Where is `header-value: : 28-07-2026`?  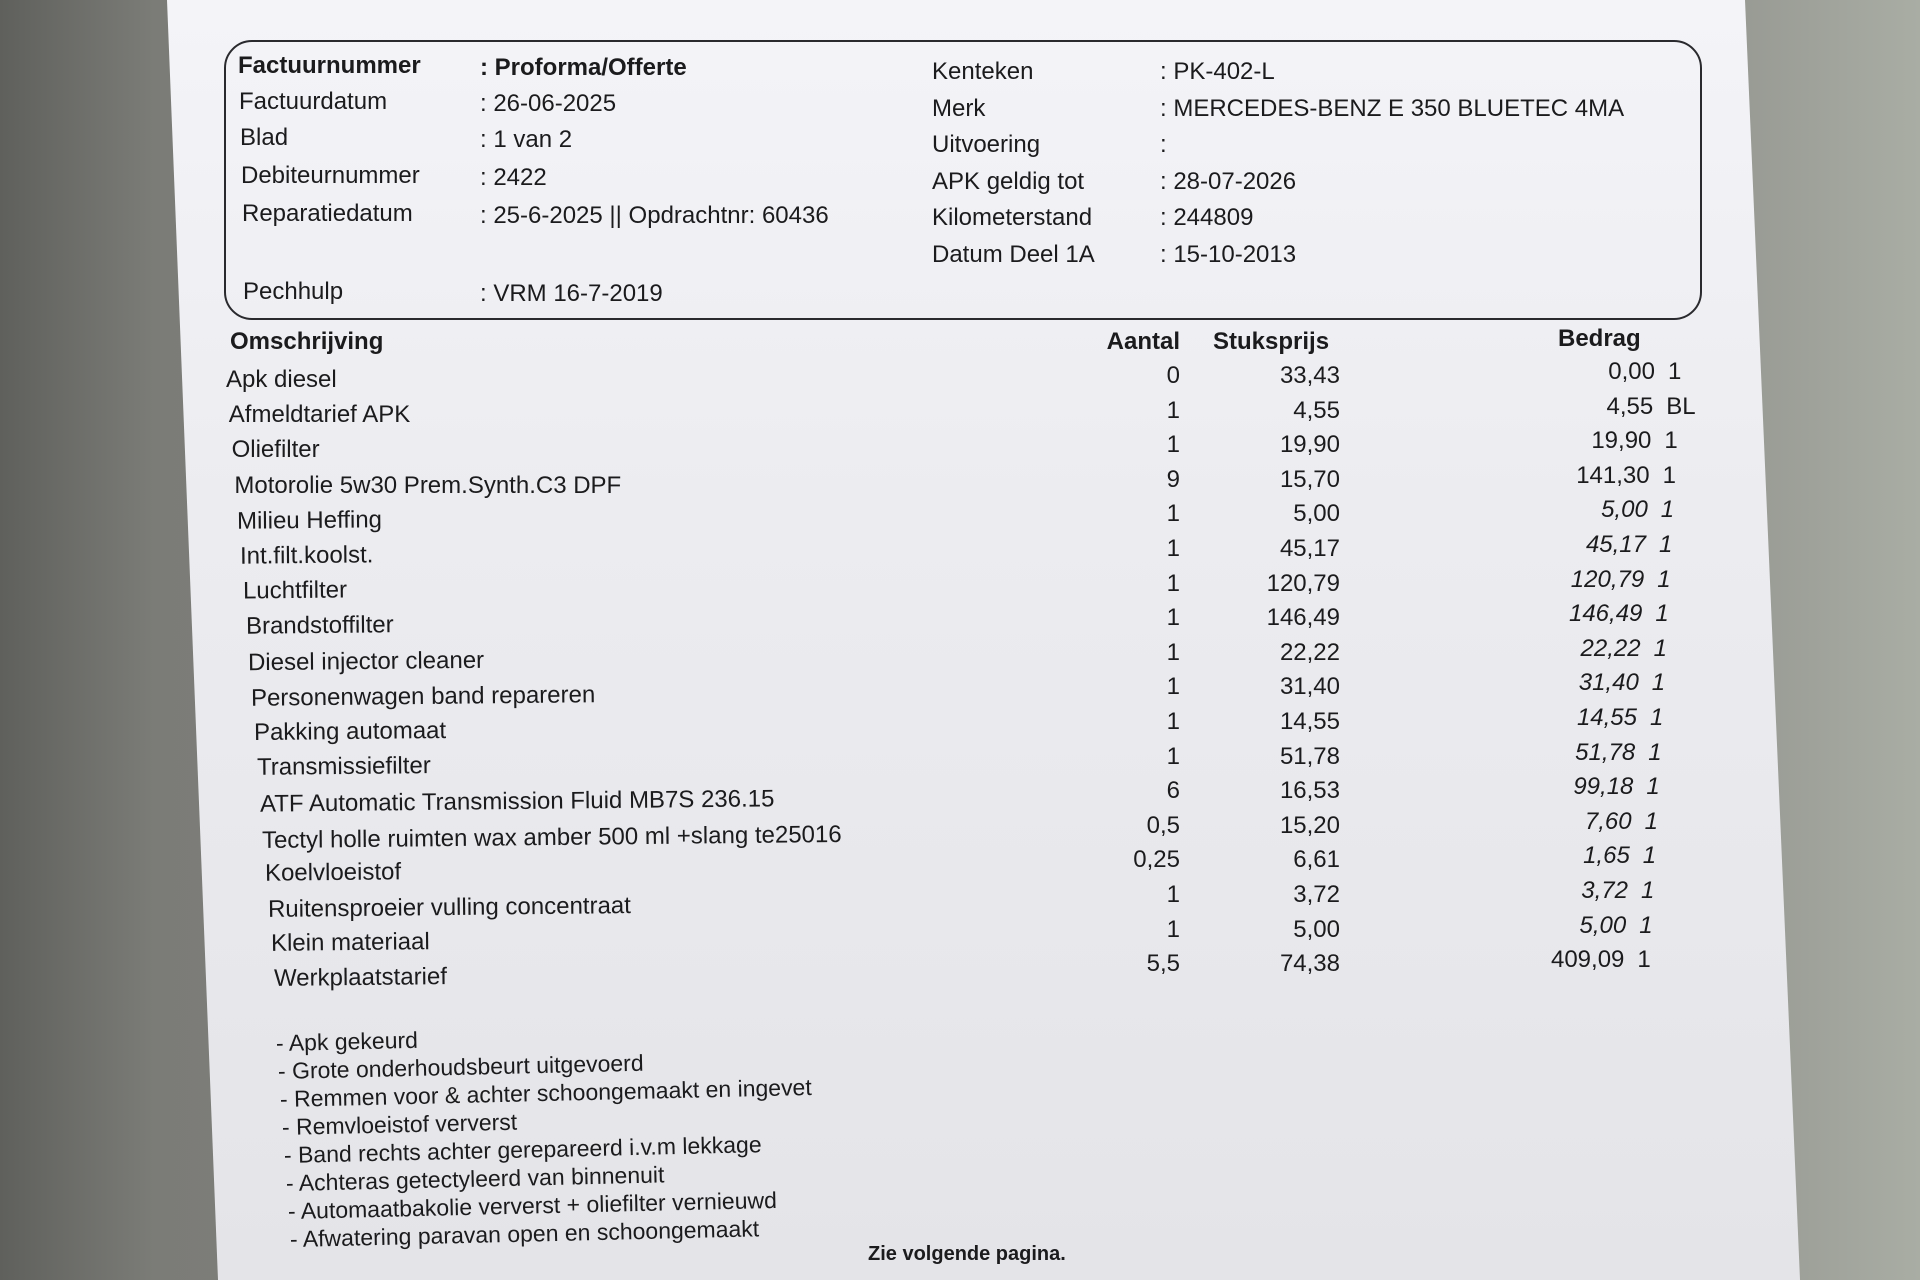
header-value: : 28-07-2026 is located at coordinates (1228, 181).